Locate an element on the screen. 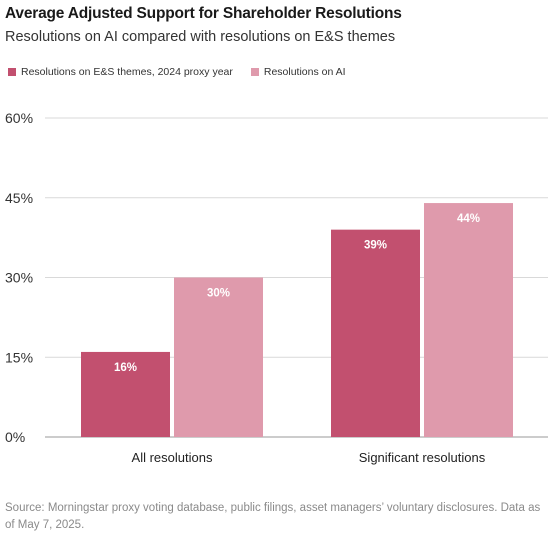  data-label: 39% is located at coordinates (375, 246).